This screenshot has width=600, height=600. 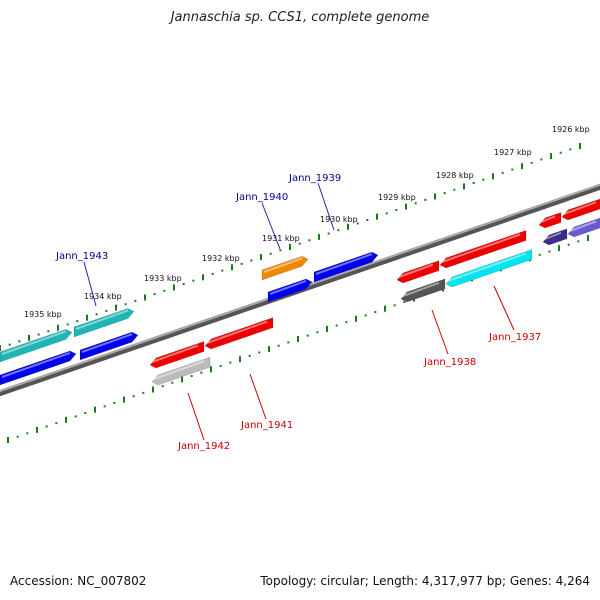 I want to click on gene-purple-1-shine, so click(x=553, y=235).